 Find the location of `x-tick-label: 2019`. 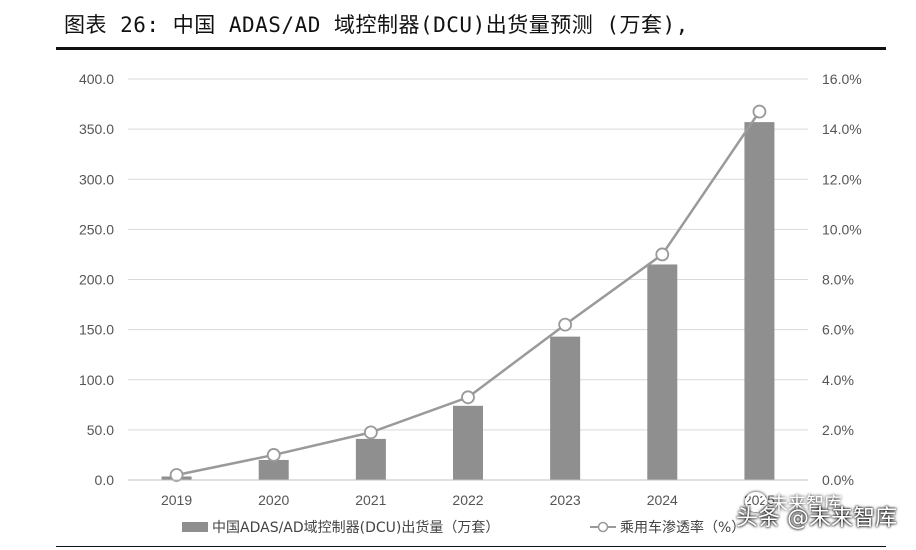

x-tick-label: 2019 is located at coordinates (176, 500).